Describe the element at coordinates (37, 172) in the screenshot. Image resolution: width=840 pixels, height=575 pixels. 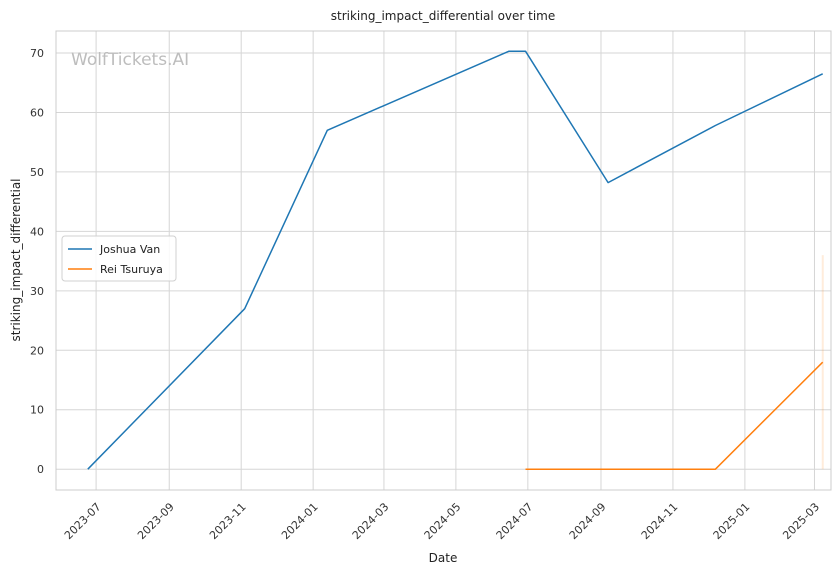
I see `y-tick-label: 50` at that location.